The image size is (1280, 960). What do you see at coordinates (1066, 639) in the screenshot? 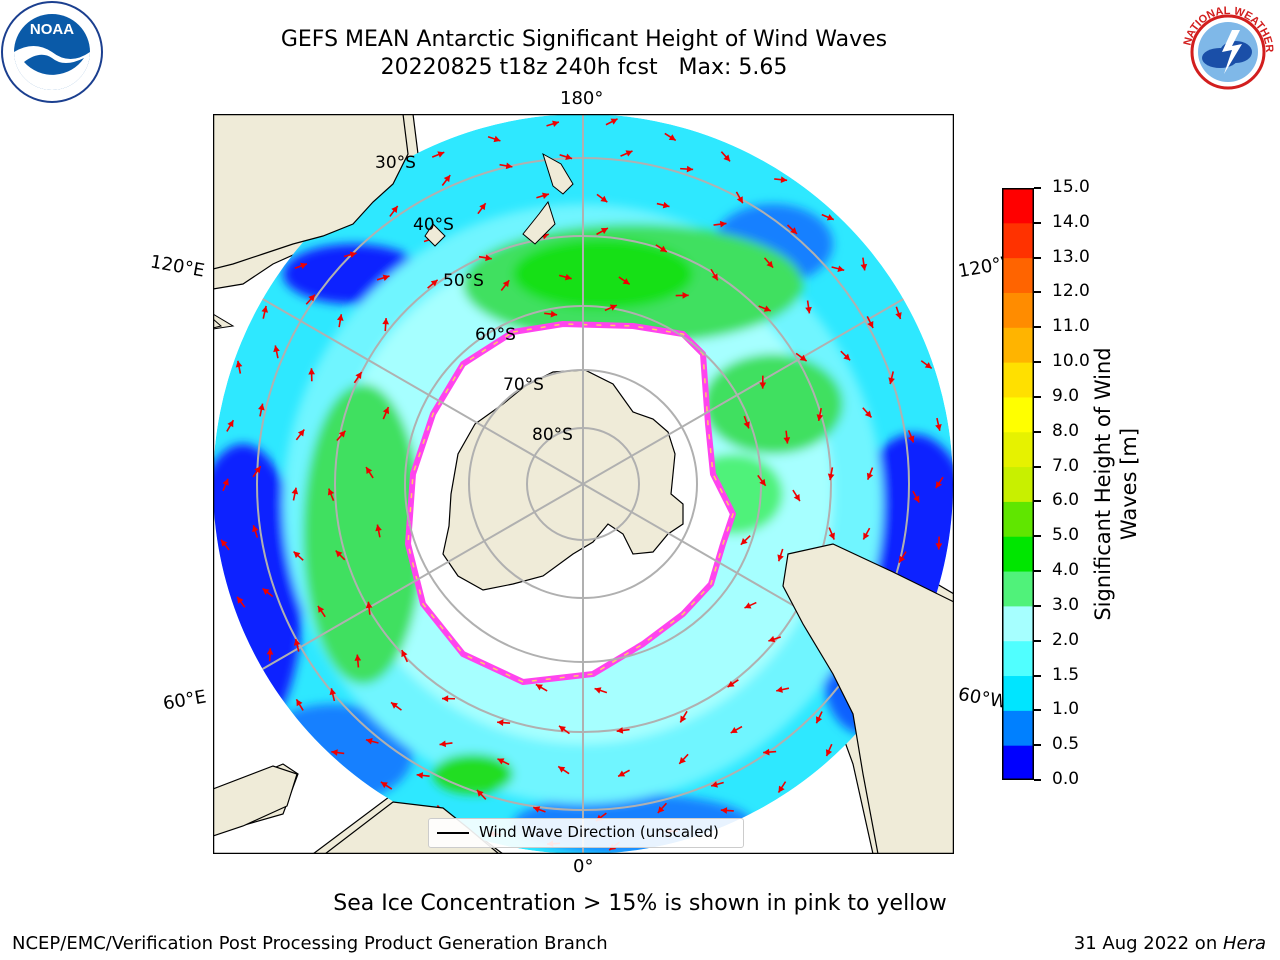
I see `colorbar-tick-label: 2.0` at bounding box center [1066, 639].